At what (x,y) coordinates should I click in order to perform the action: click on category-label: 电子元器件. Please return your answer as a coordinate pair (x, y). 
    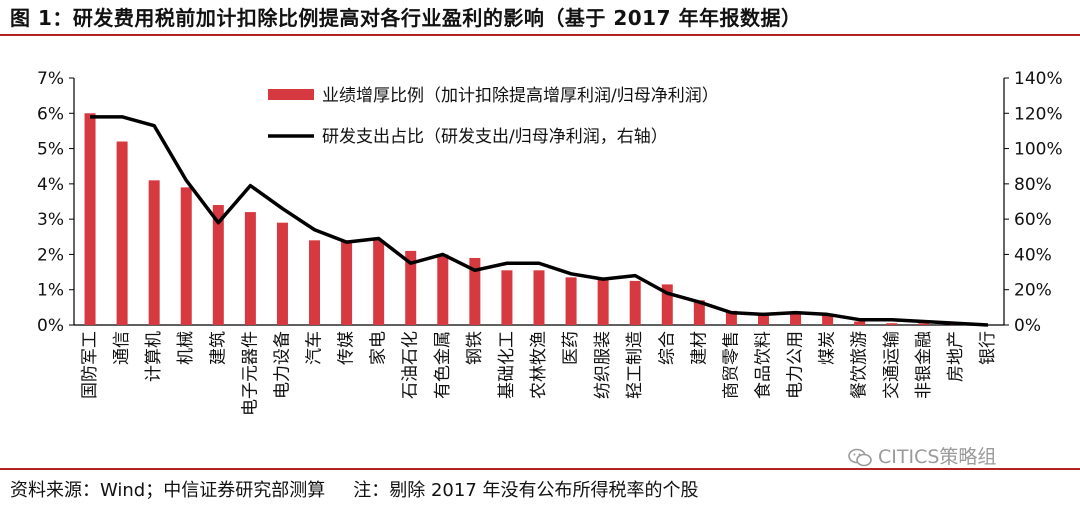
    Looking at the image, I should click on (250, 373).